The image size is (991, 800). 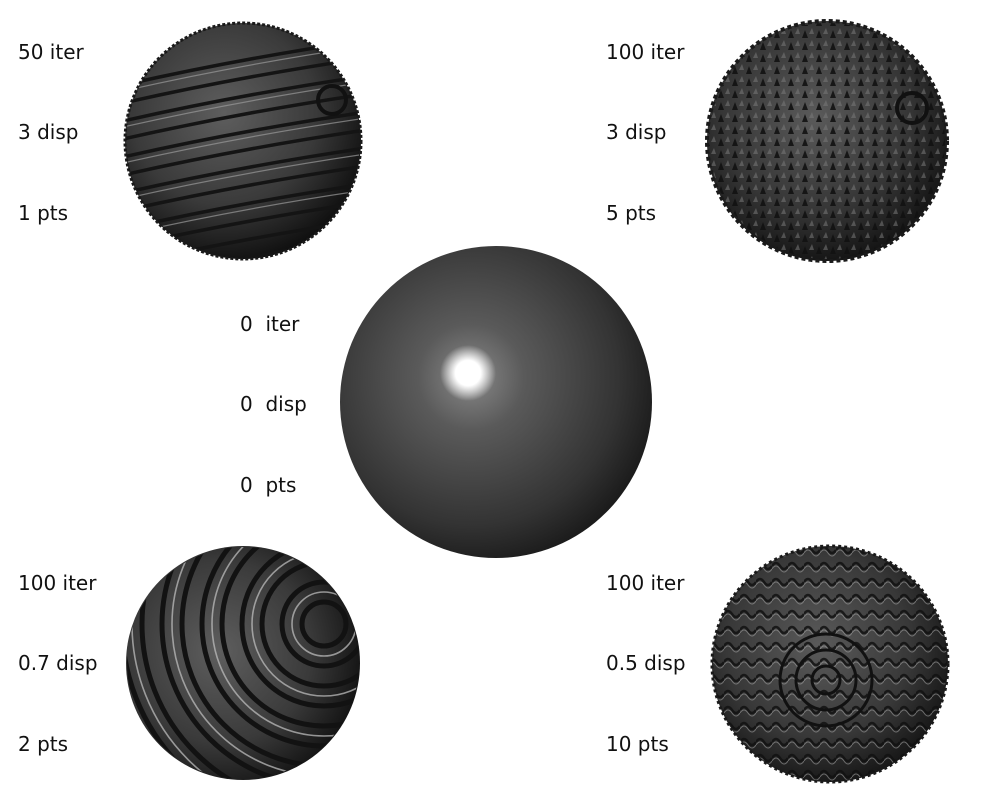 What do you see at coordinates (51, 52) in the screenshot?
I see `iter-label: 50 iter` at bounding box center [51, 52].